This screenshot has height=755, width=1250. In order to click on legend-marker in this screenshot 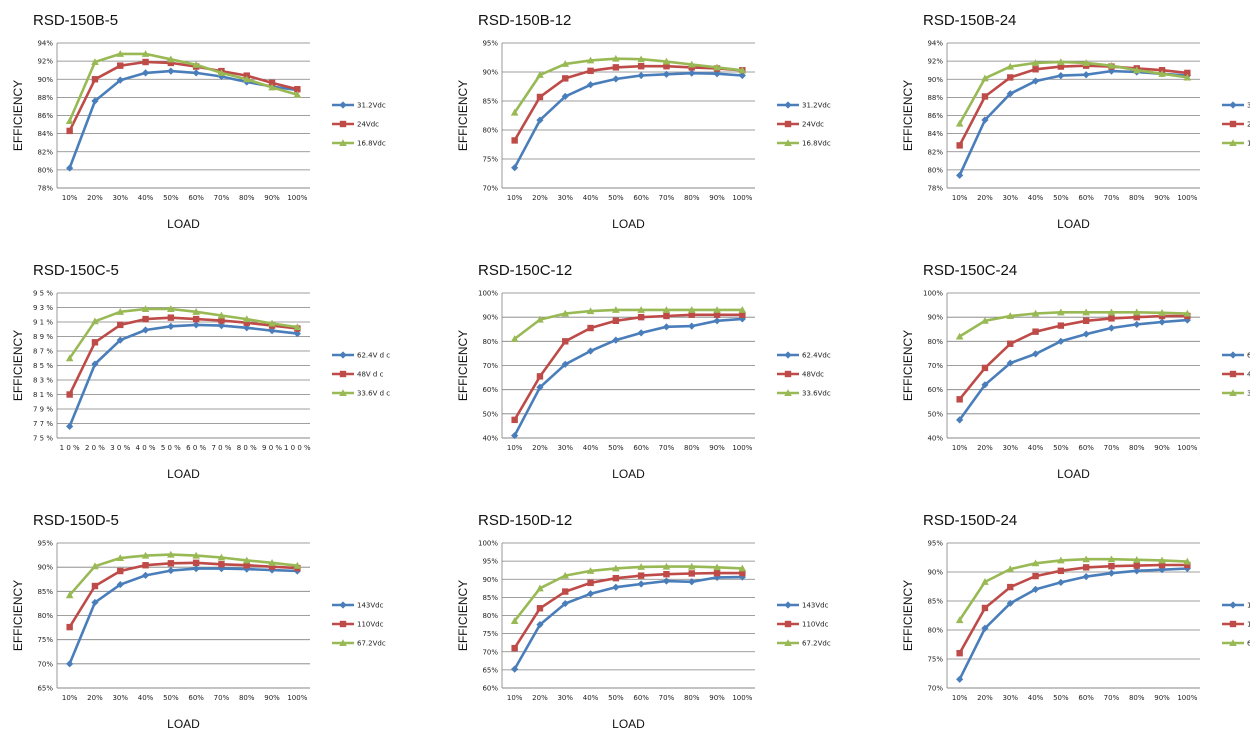, I will do `click(788, 642)`.